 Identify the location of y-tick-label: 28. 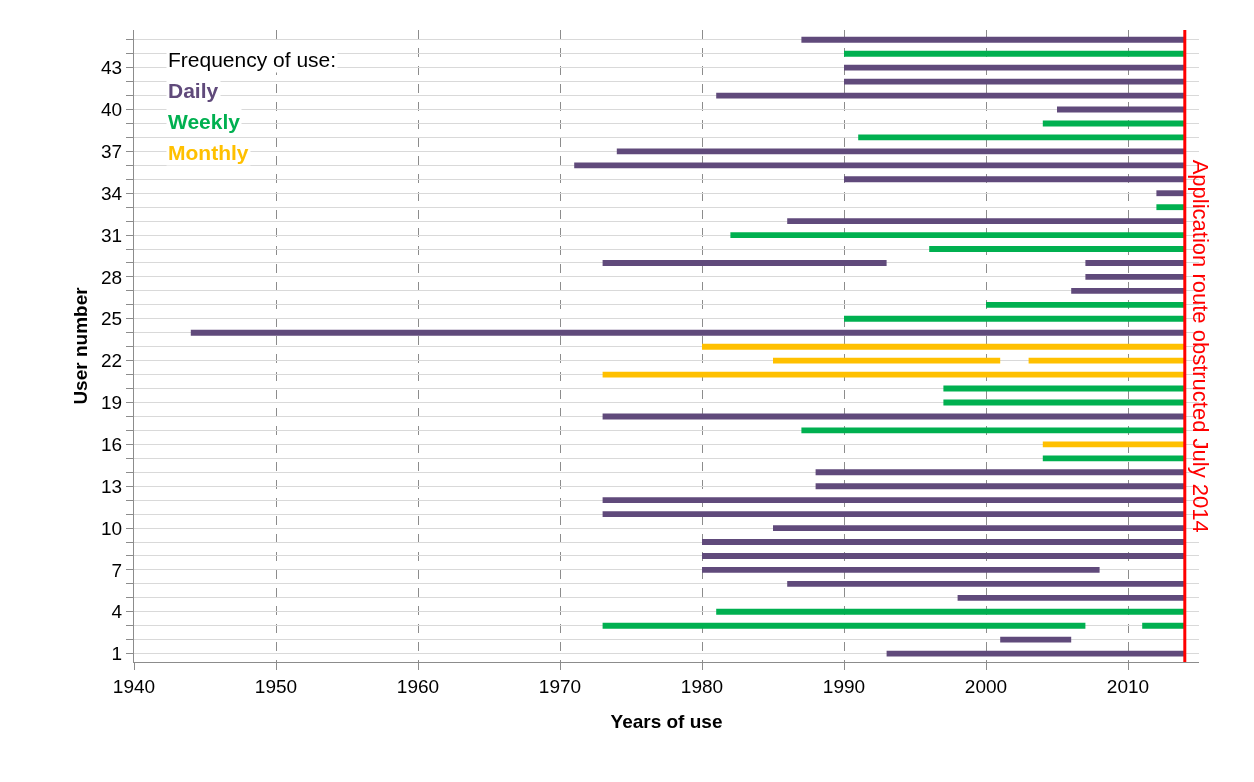
(112, 277).